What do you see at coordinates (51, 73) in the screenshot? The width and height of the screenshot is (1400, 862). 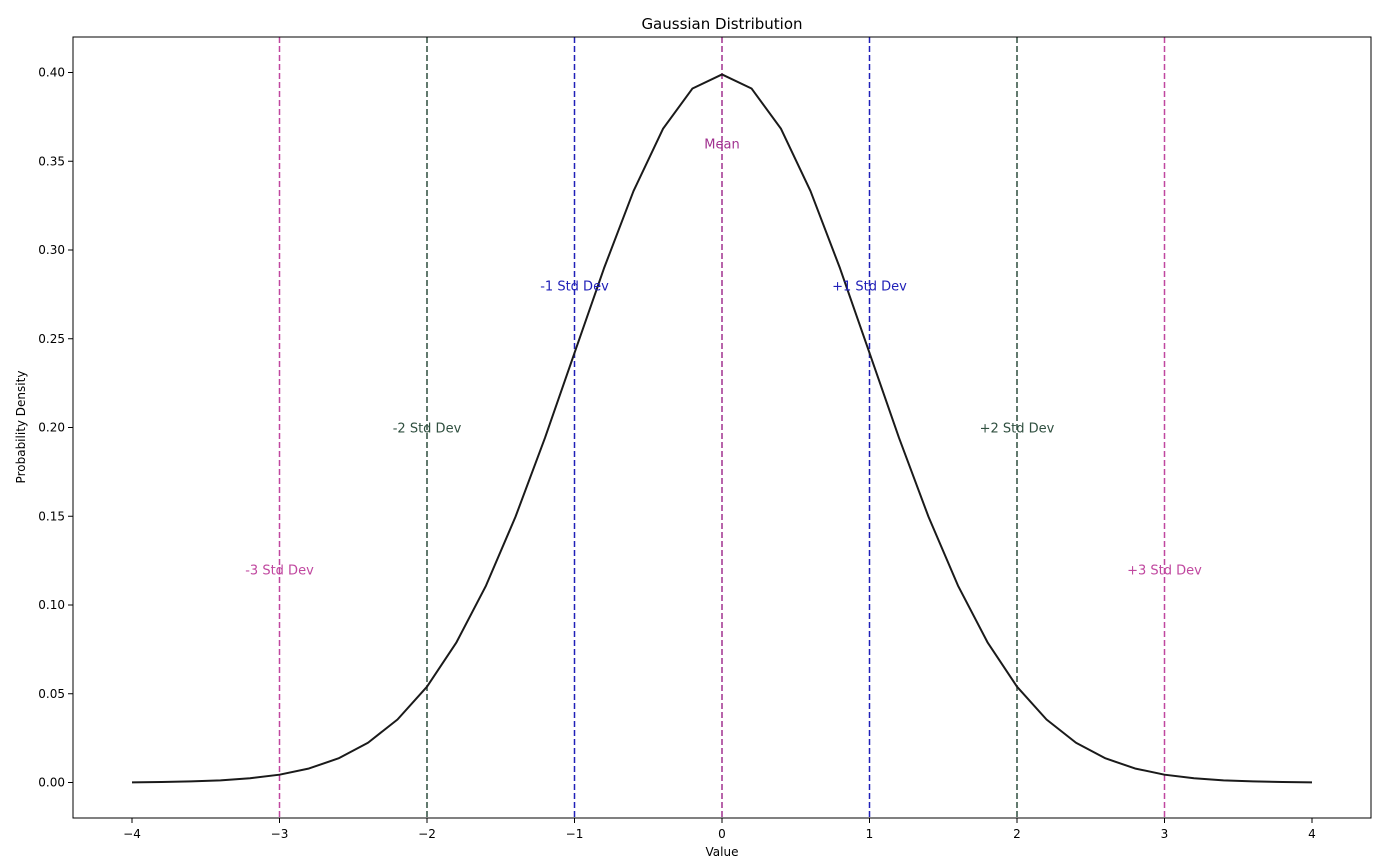 I see `y-tick-label: 0.40` at bounding box center [51, 73].